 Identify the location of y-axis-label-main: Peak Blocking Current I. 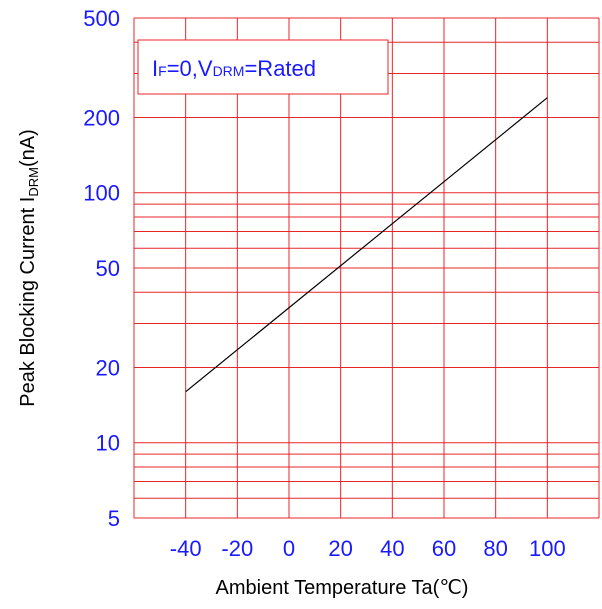
(28, 302).